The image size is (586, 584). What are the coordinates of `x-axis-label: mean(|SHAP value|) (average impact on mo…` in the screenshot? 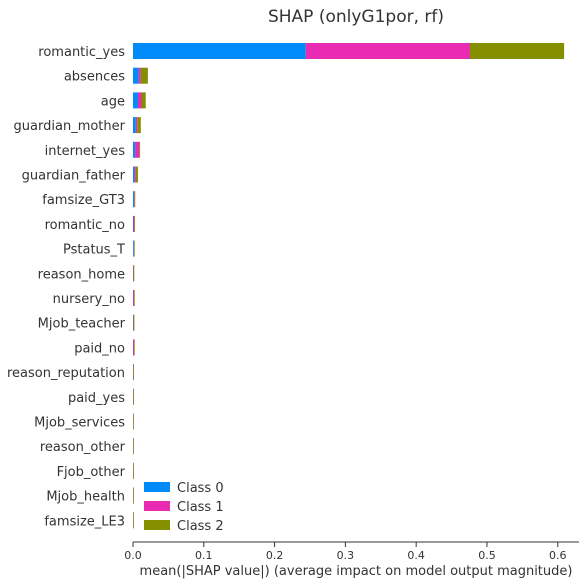 It's located at (356, 571).